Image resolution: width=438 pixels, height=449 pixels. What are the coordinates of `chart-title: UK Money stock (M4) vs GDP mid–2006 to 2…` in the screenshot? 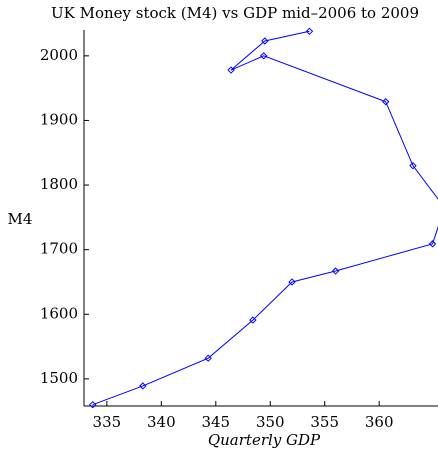 It's located at (235, 13).